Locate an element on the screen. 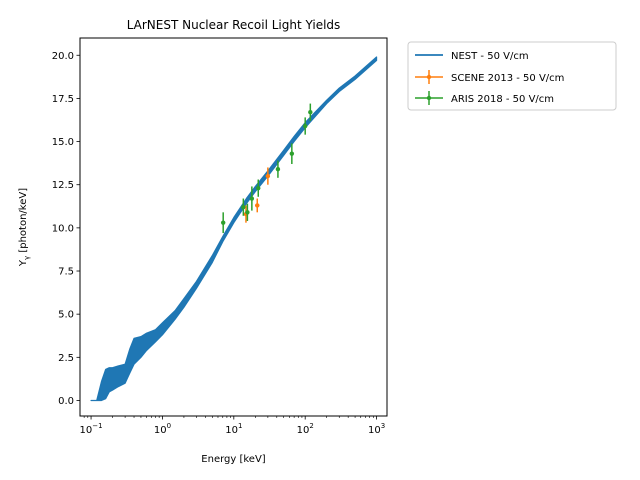  errorbar-layer is located at coordinates (266, 168).